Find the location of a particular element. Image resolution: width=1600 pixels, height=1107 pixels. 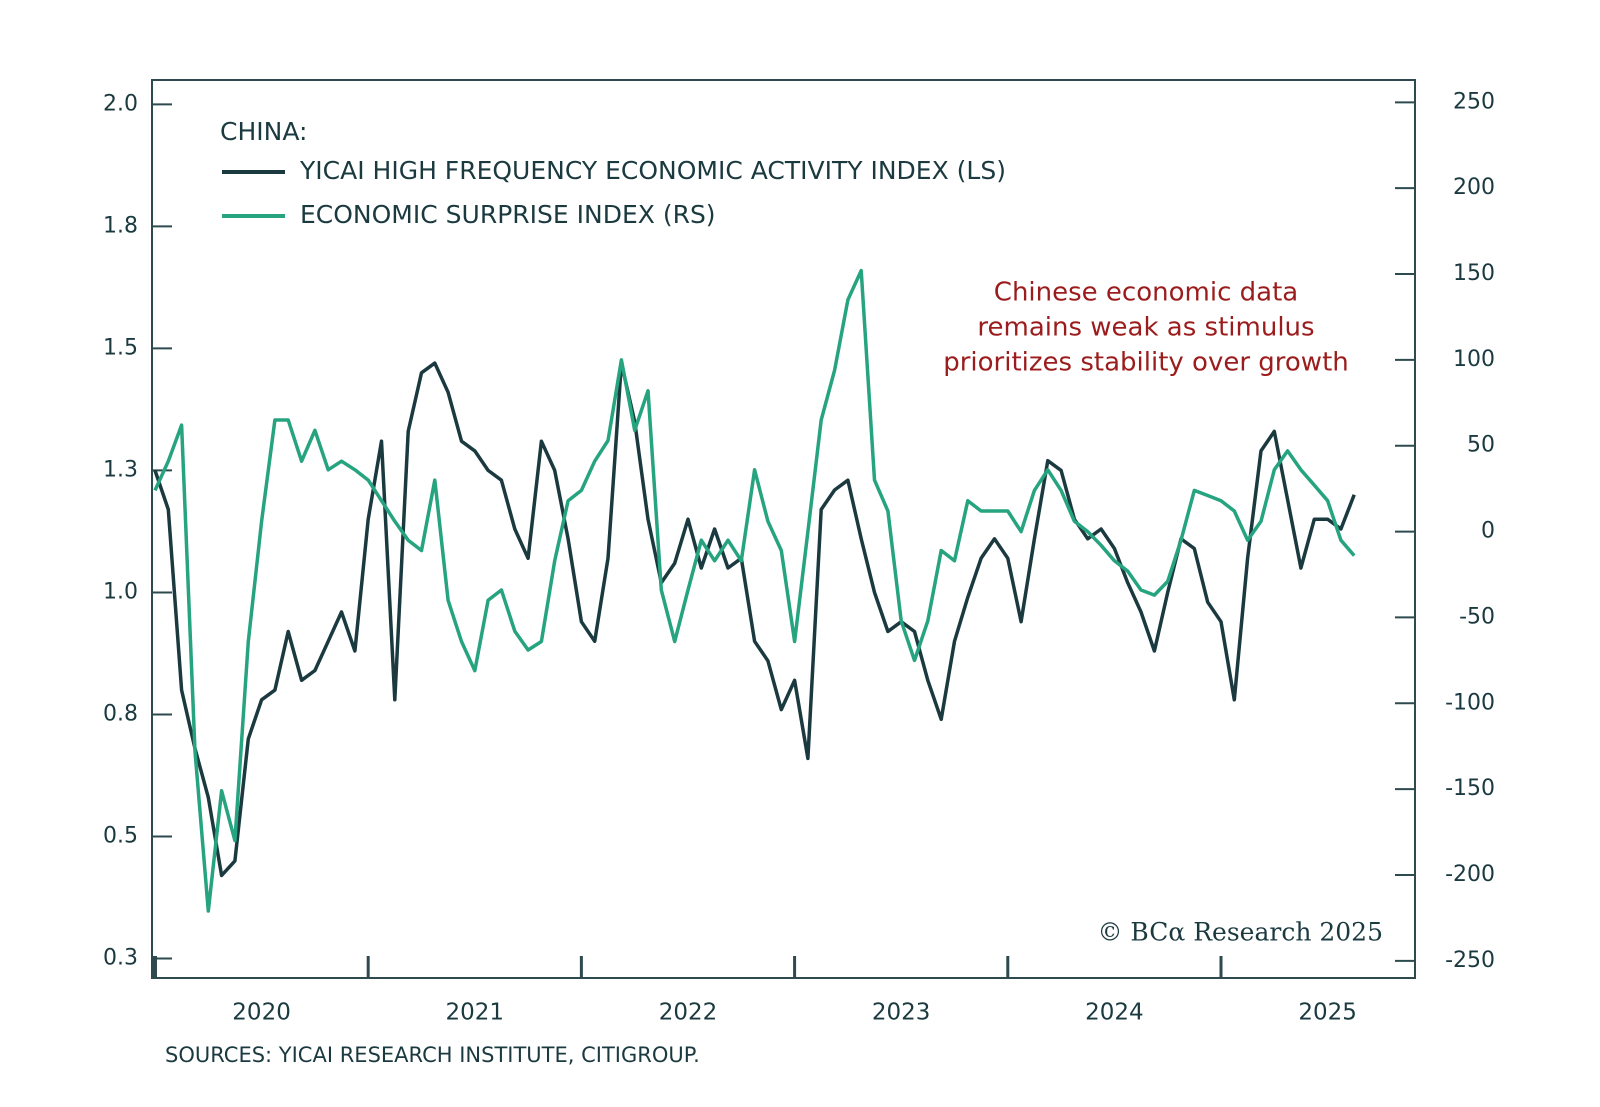

y-tick-label: 1.5 is located at coordinates (120, 347).